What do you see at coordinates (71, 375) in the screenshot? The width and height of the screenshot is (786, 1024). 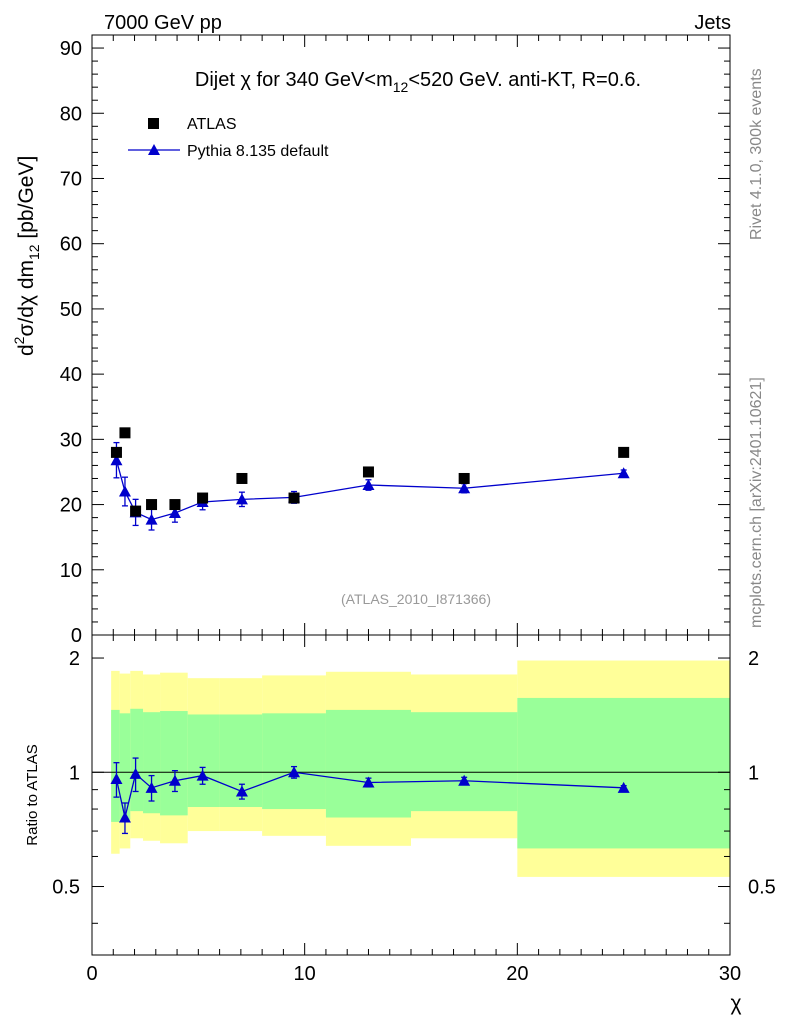 I see `main-y-tick-label: 40` at bounding box center [71, 375].